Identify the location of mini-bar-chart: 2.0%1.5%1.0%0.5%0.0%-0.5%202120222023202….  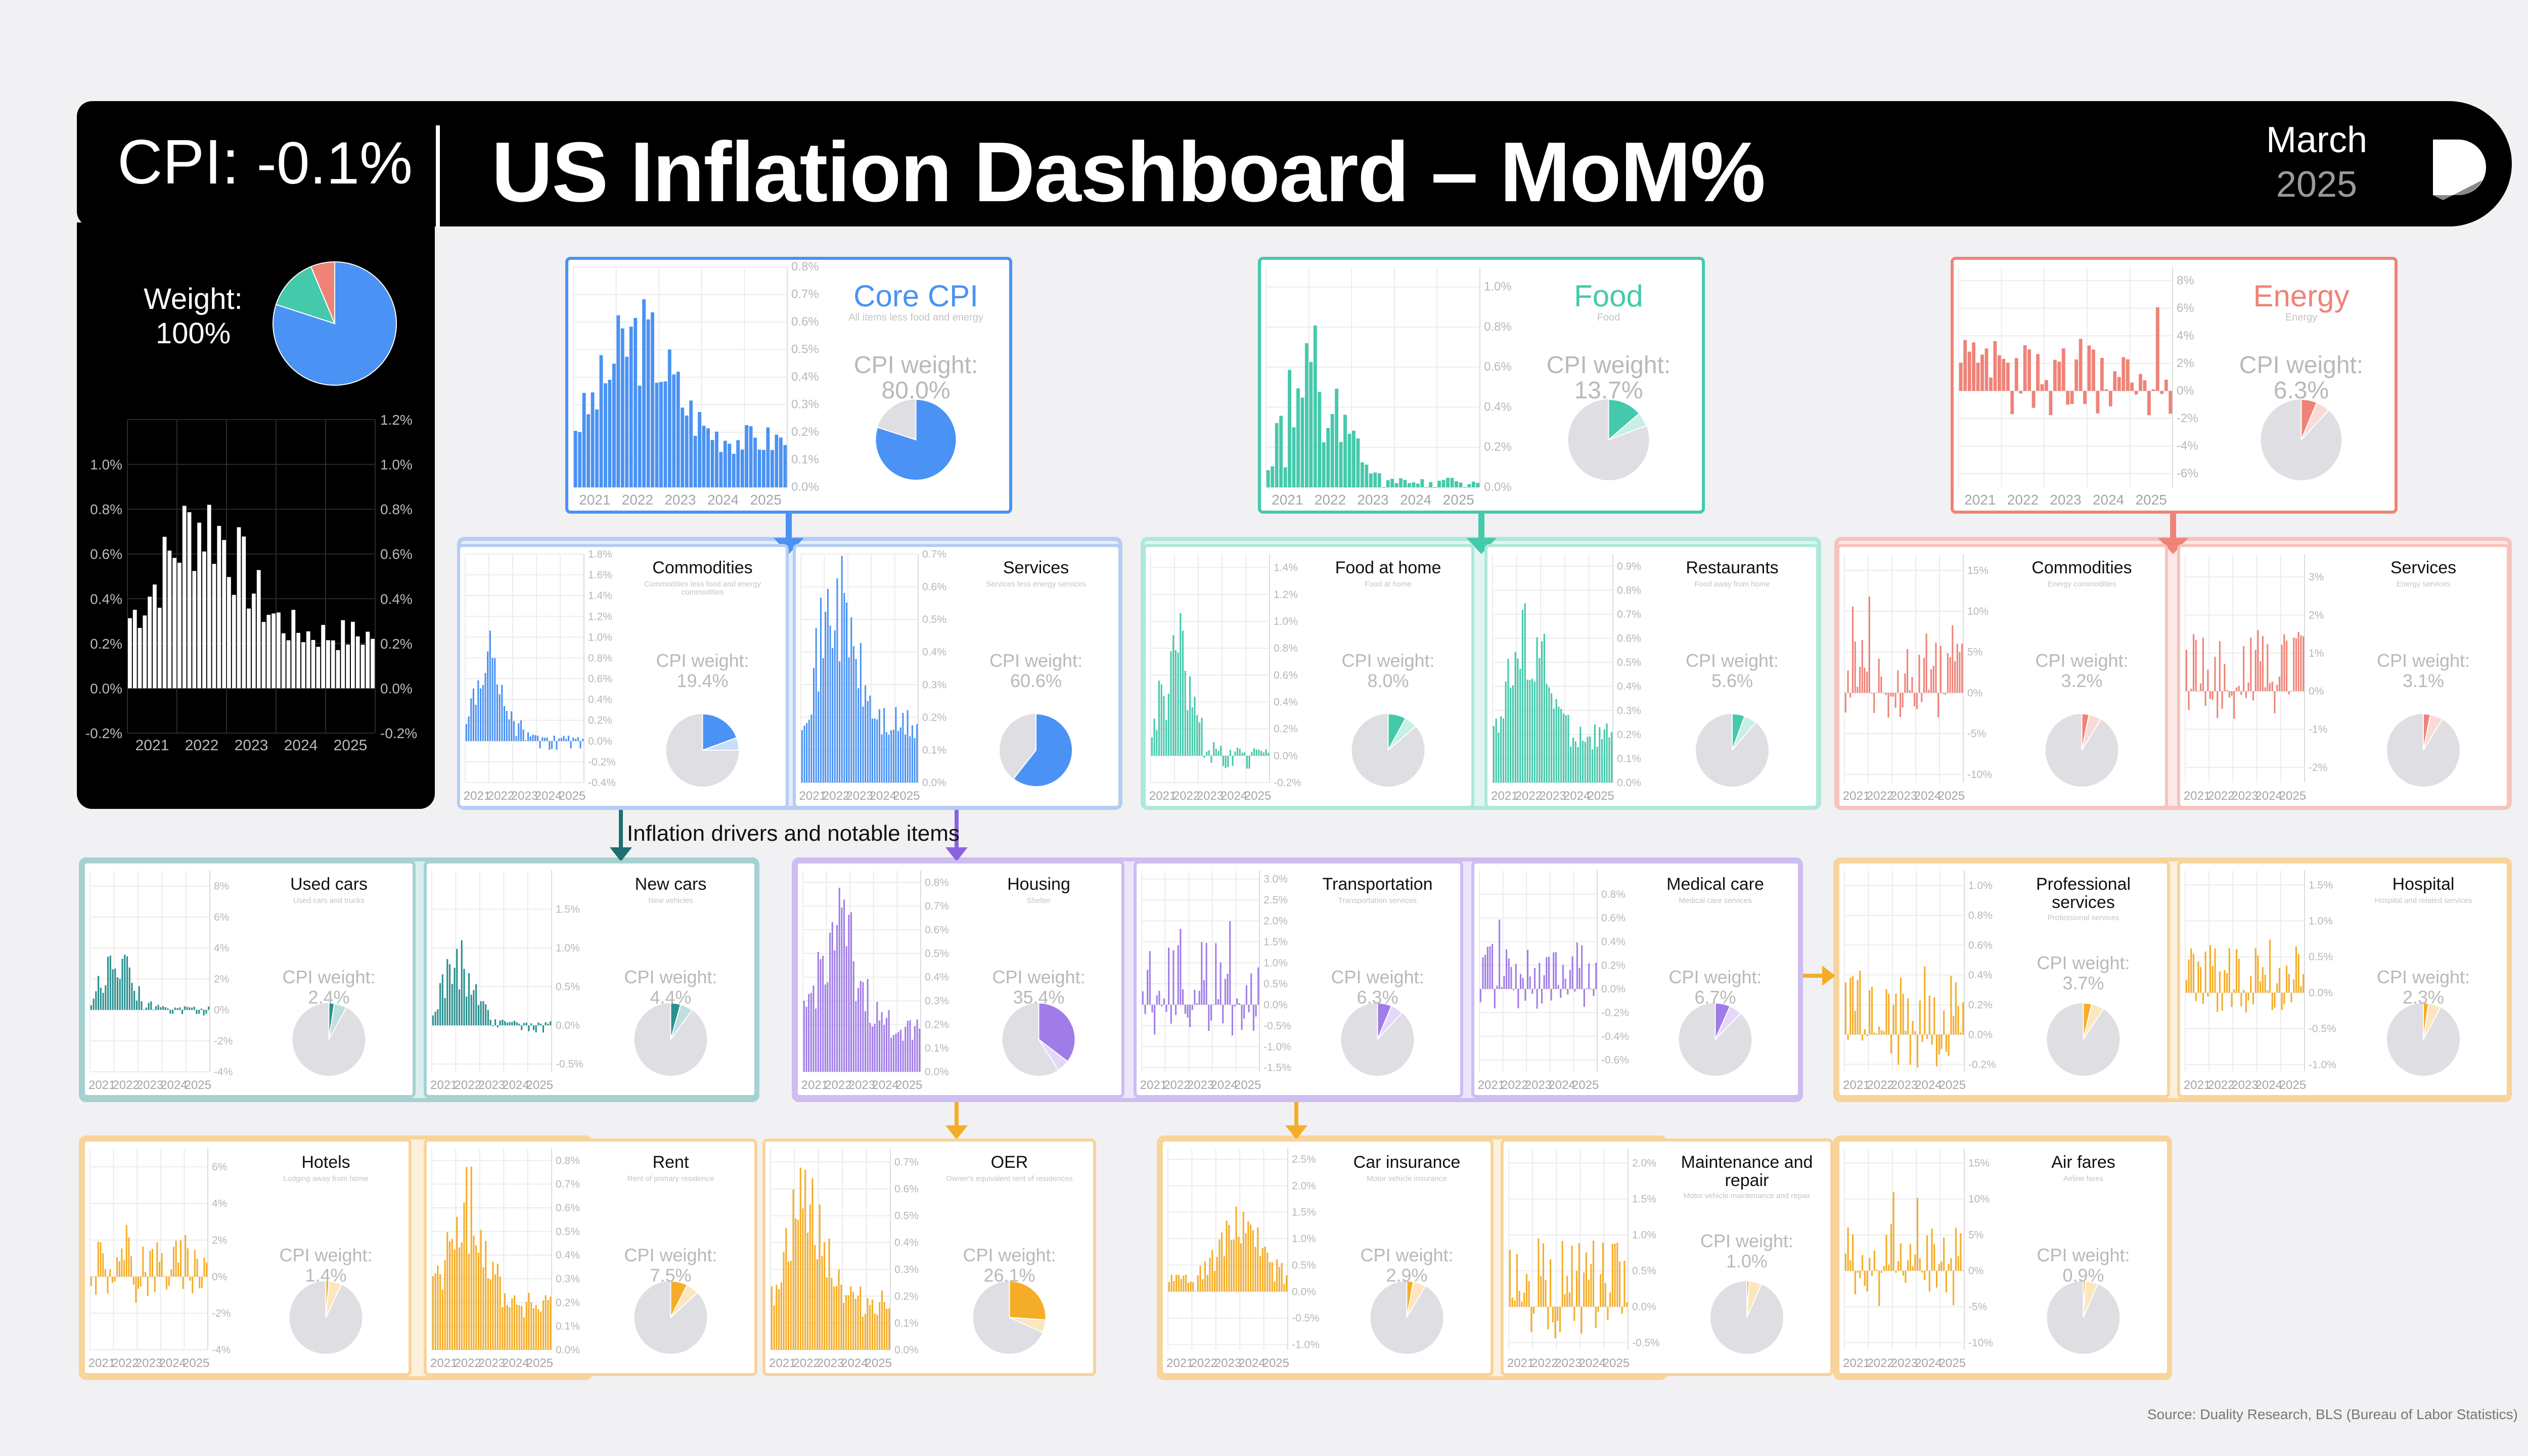
(1645, 1259).